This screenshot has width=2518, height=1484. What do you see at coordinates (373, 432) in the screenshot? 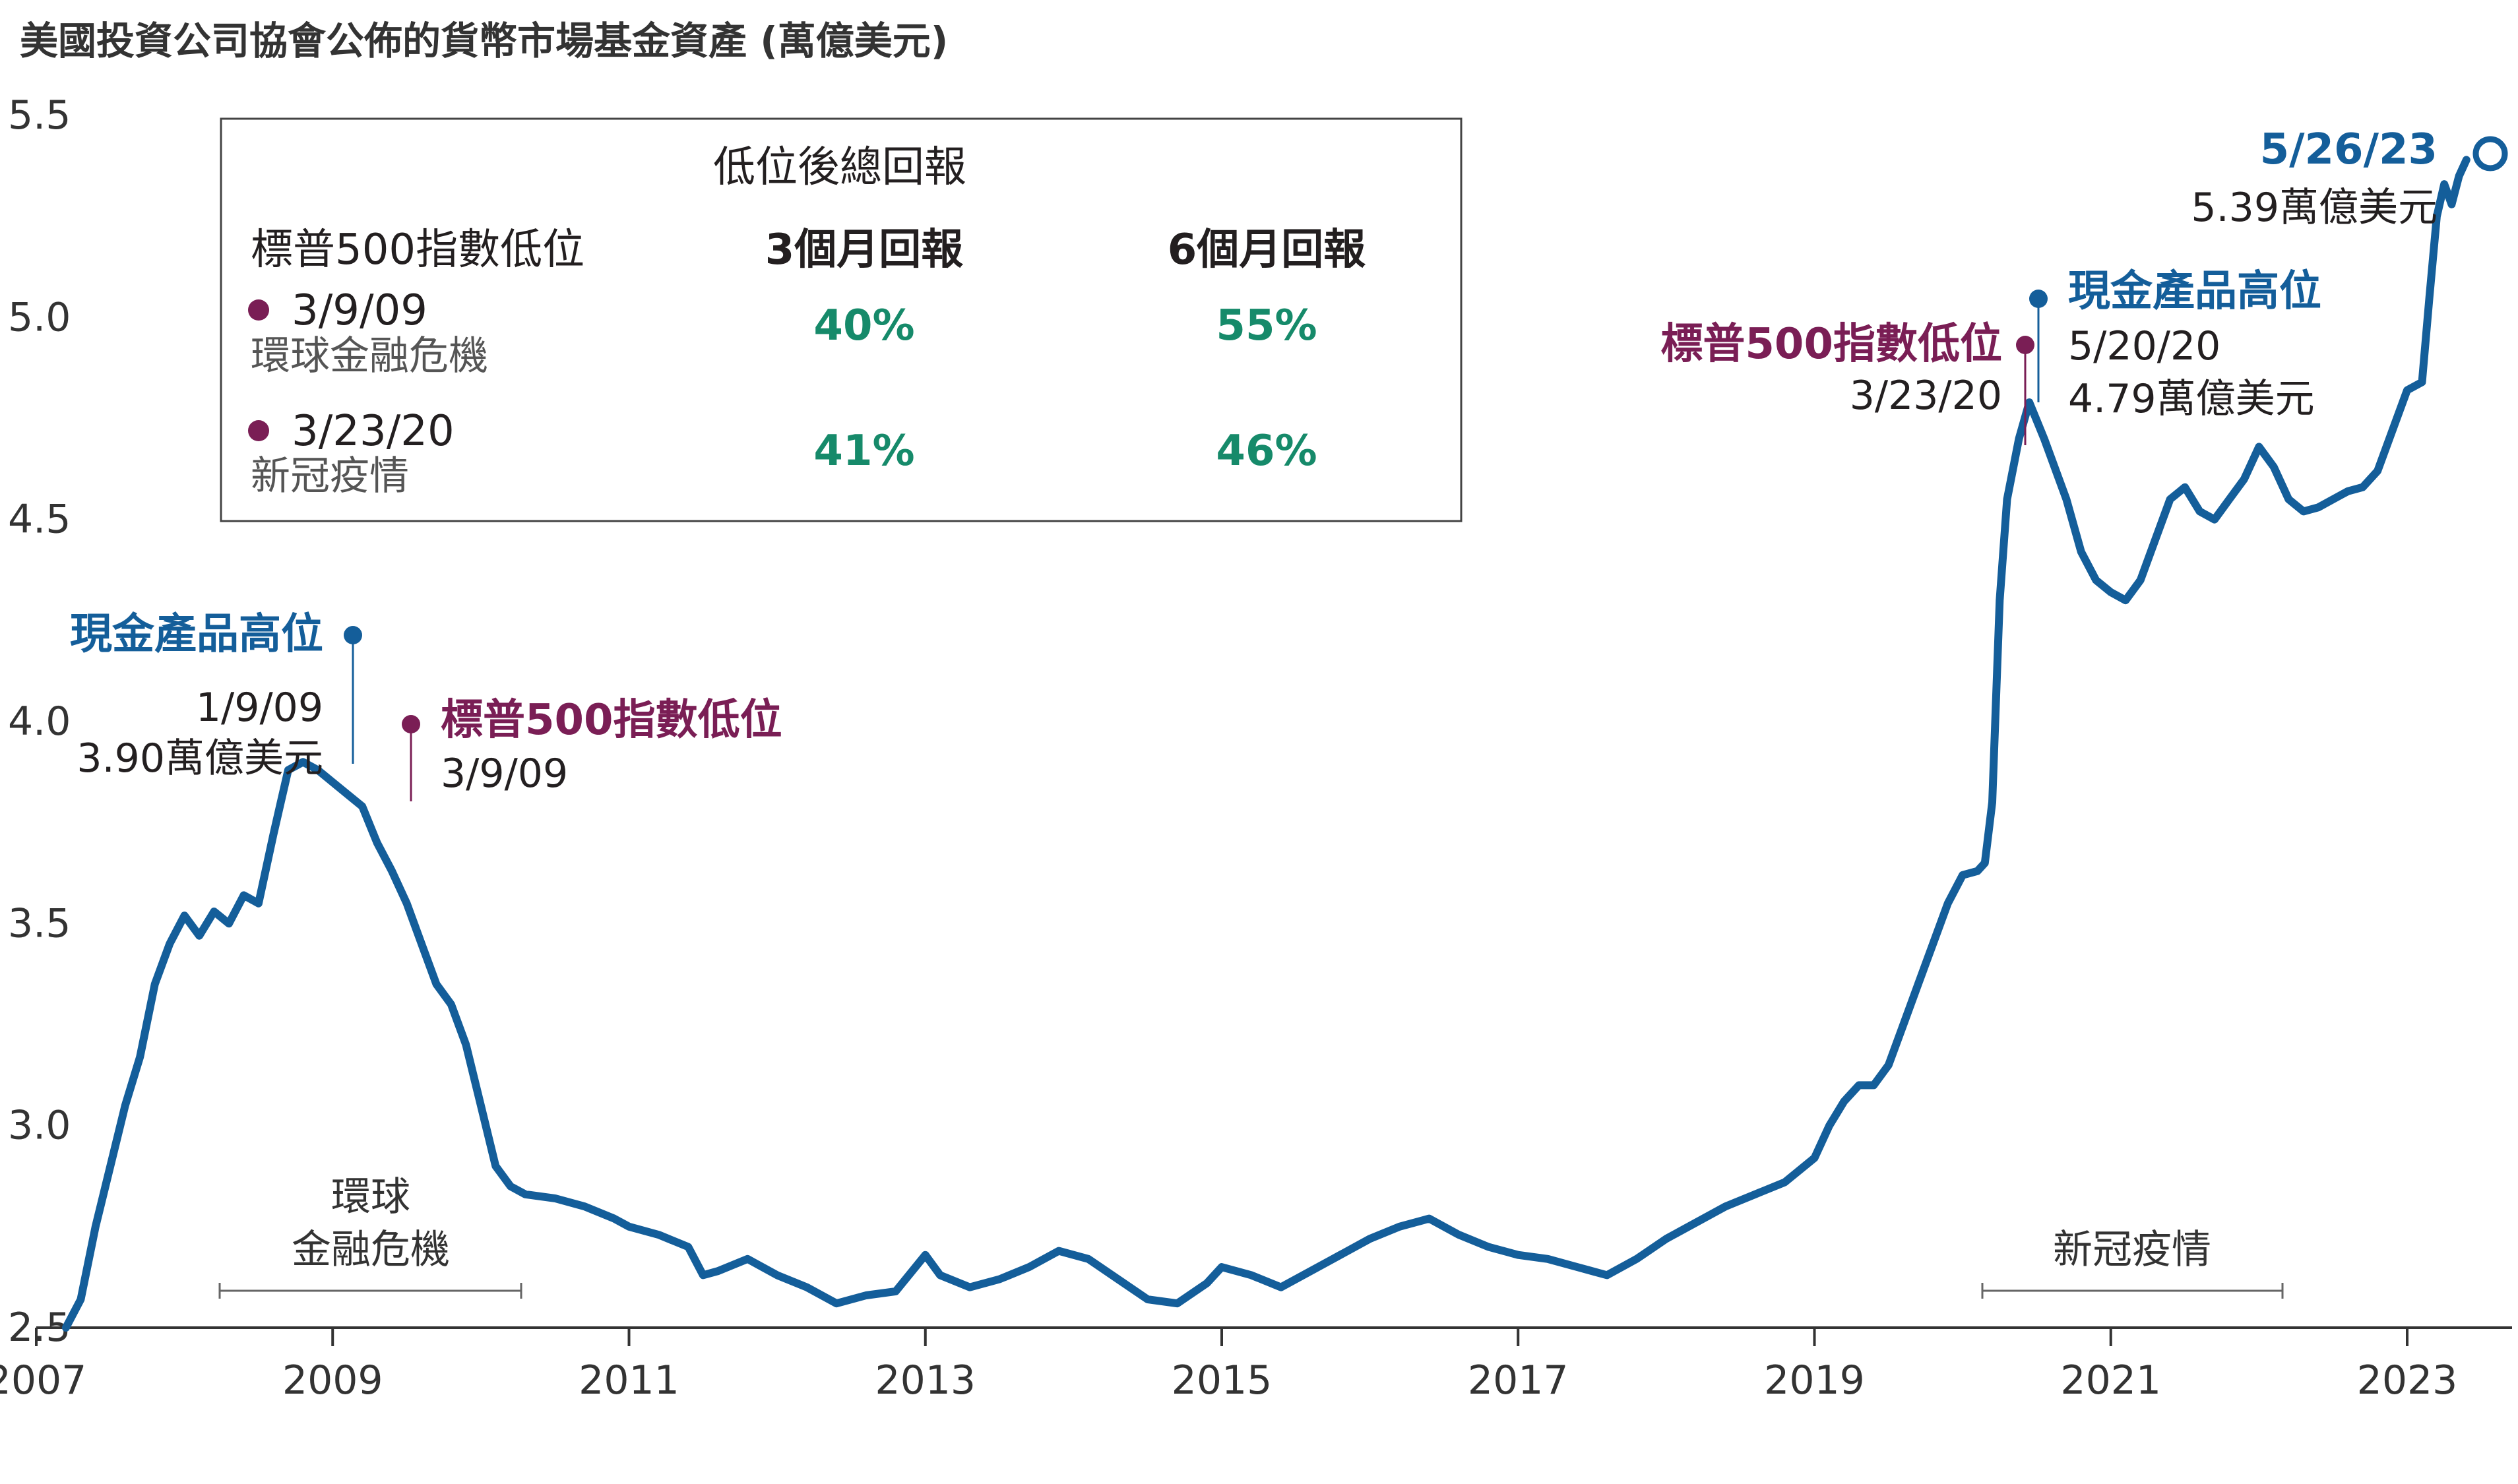
I see `row2-date: 3/23/20` at bounding box center [373, 432].